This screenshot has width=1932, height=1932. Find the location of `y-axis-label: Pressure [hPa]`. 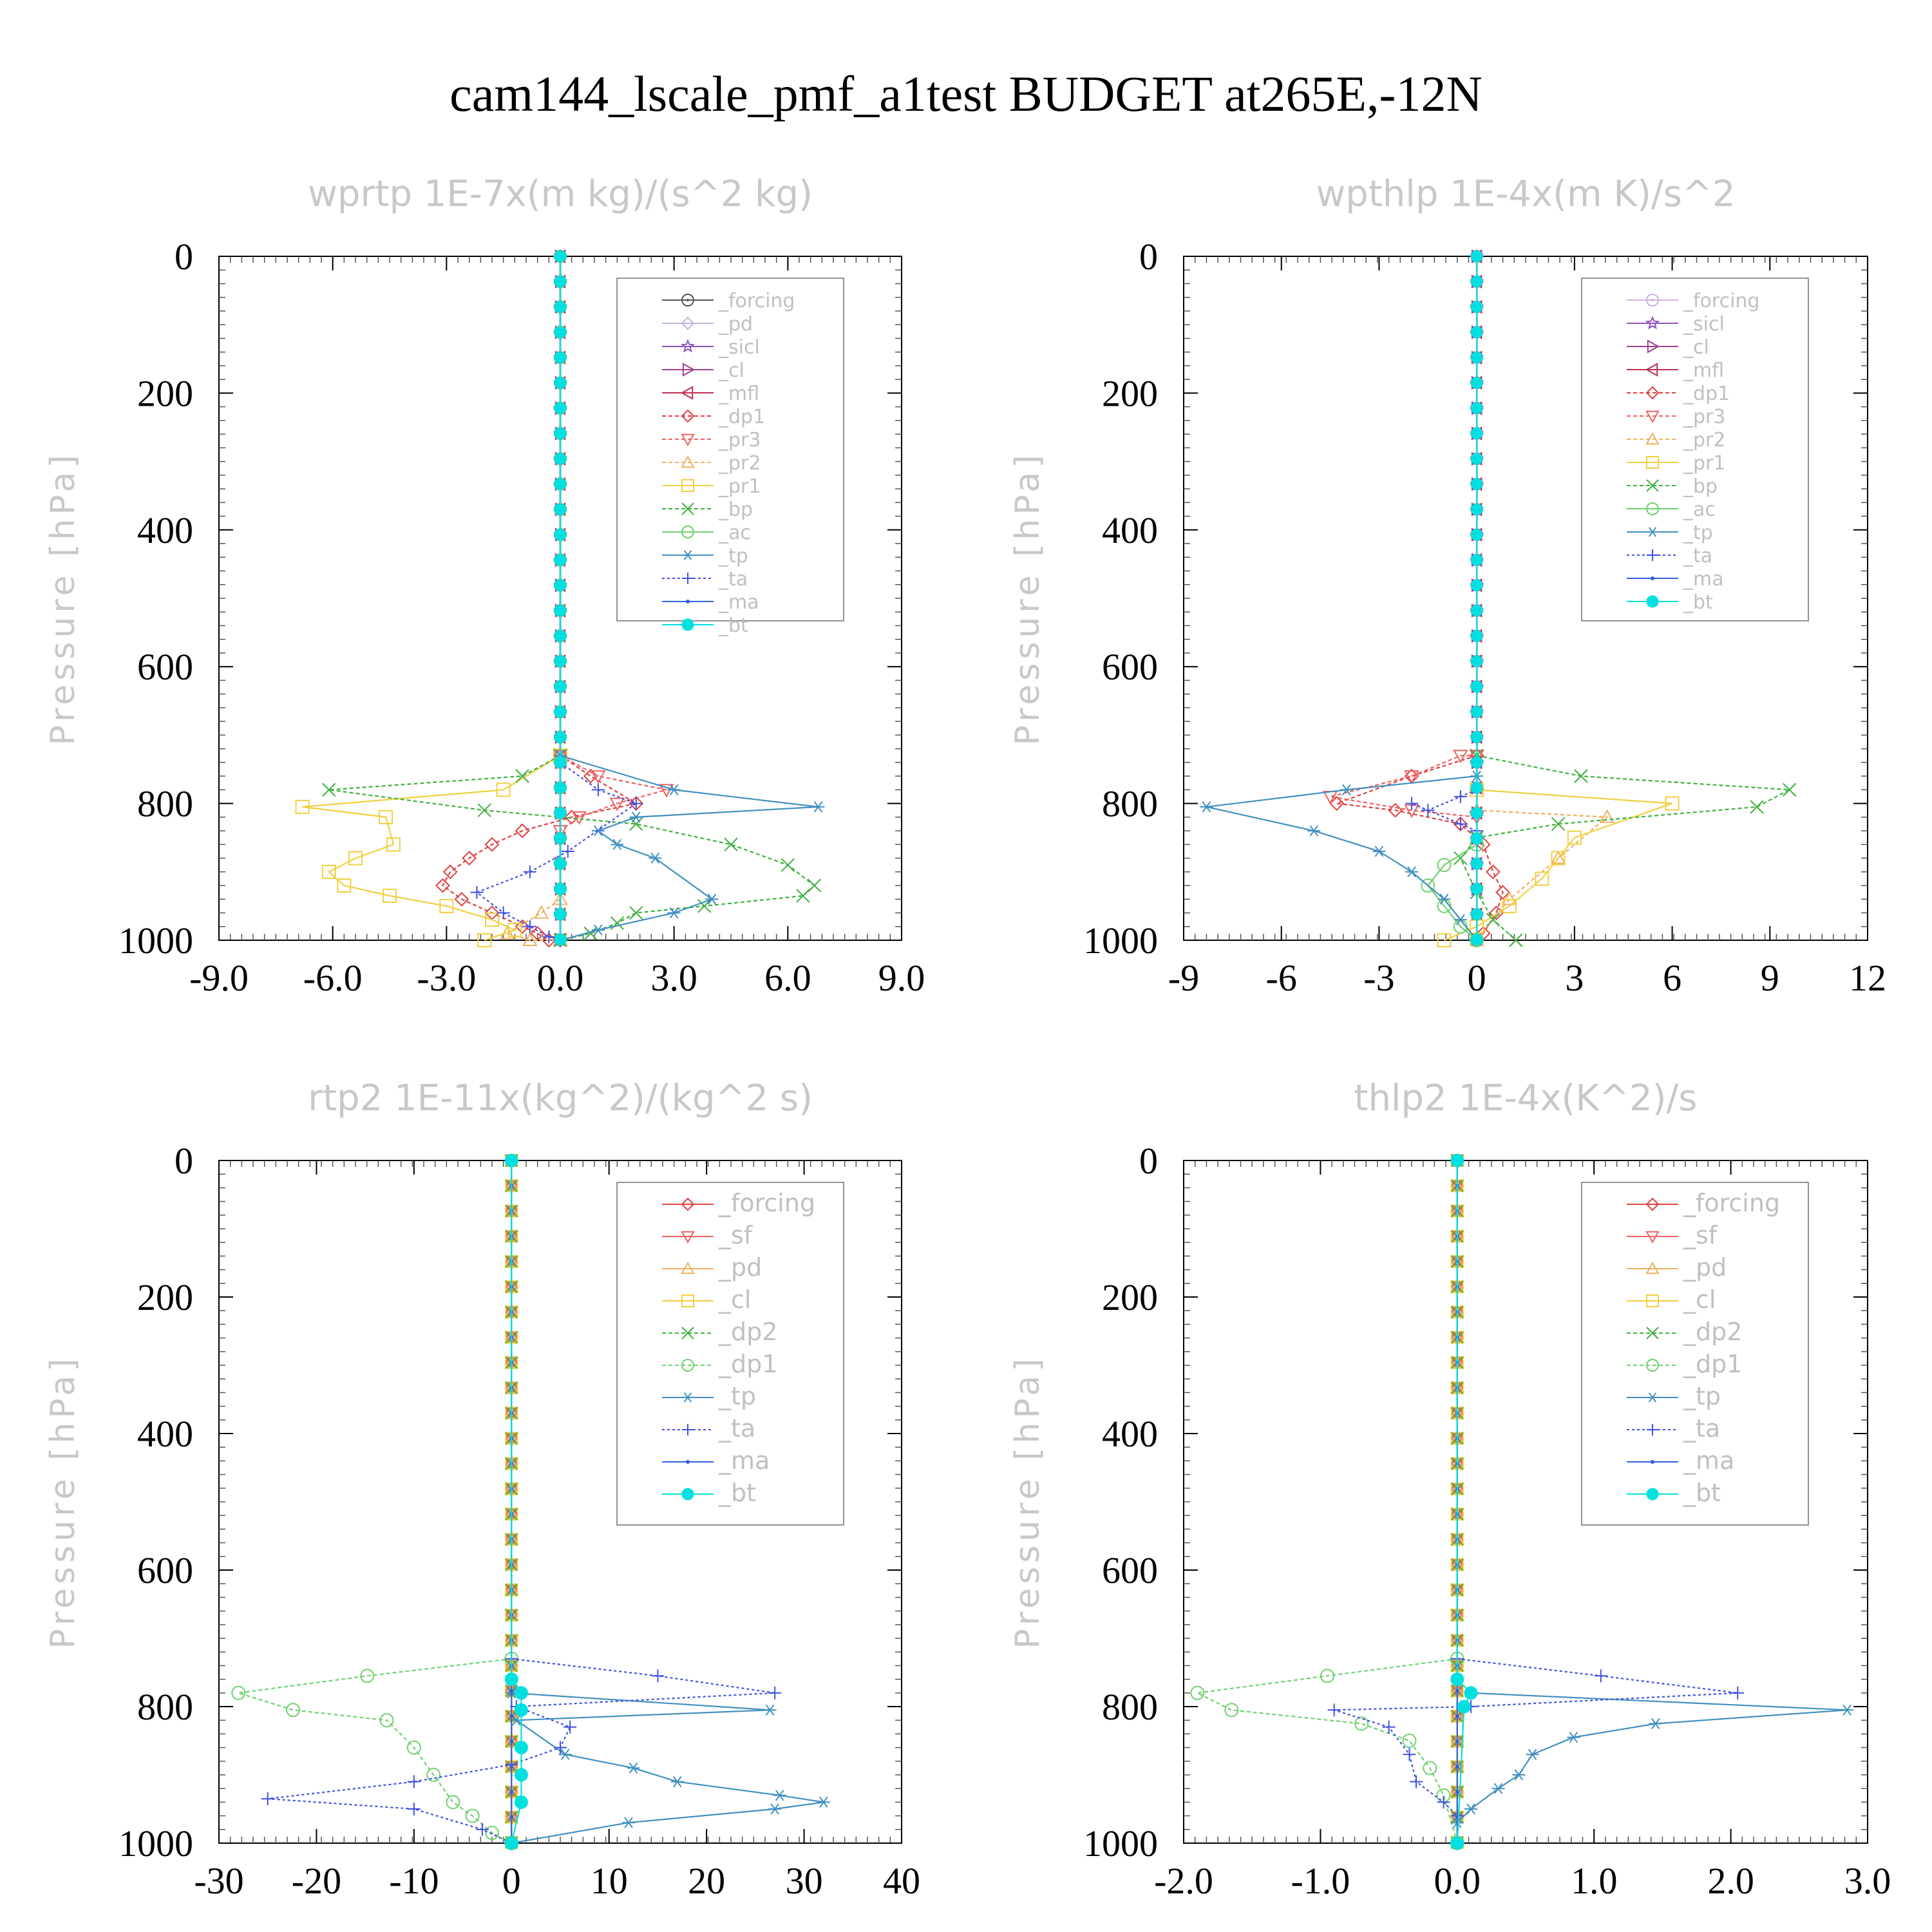

y-axis-label: Pressure [hPa] is located at coordinates (1028, 598).